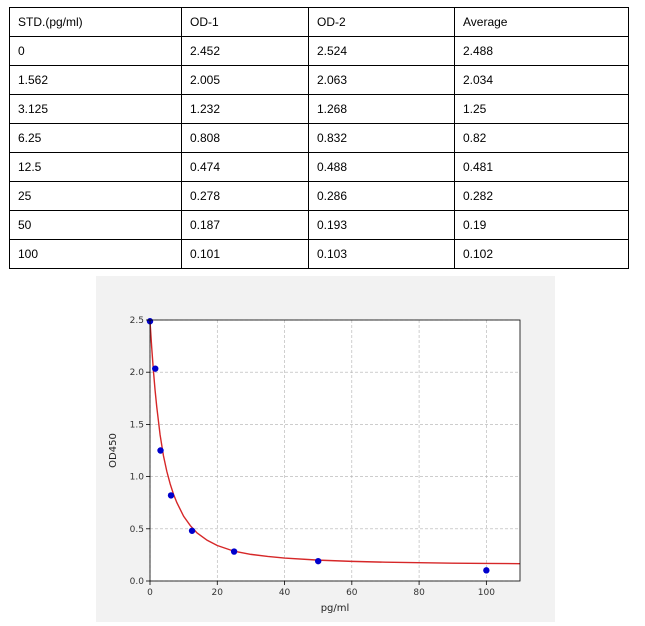 The height and width of the screenshot is (626, 645). Describe the element at coordinates (245, 196) in the screenshot. I see `table-cell: 0.278` at that location.